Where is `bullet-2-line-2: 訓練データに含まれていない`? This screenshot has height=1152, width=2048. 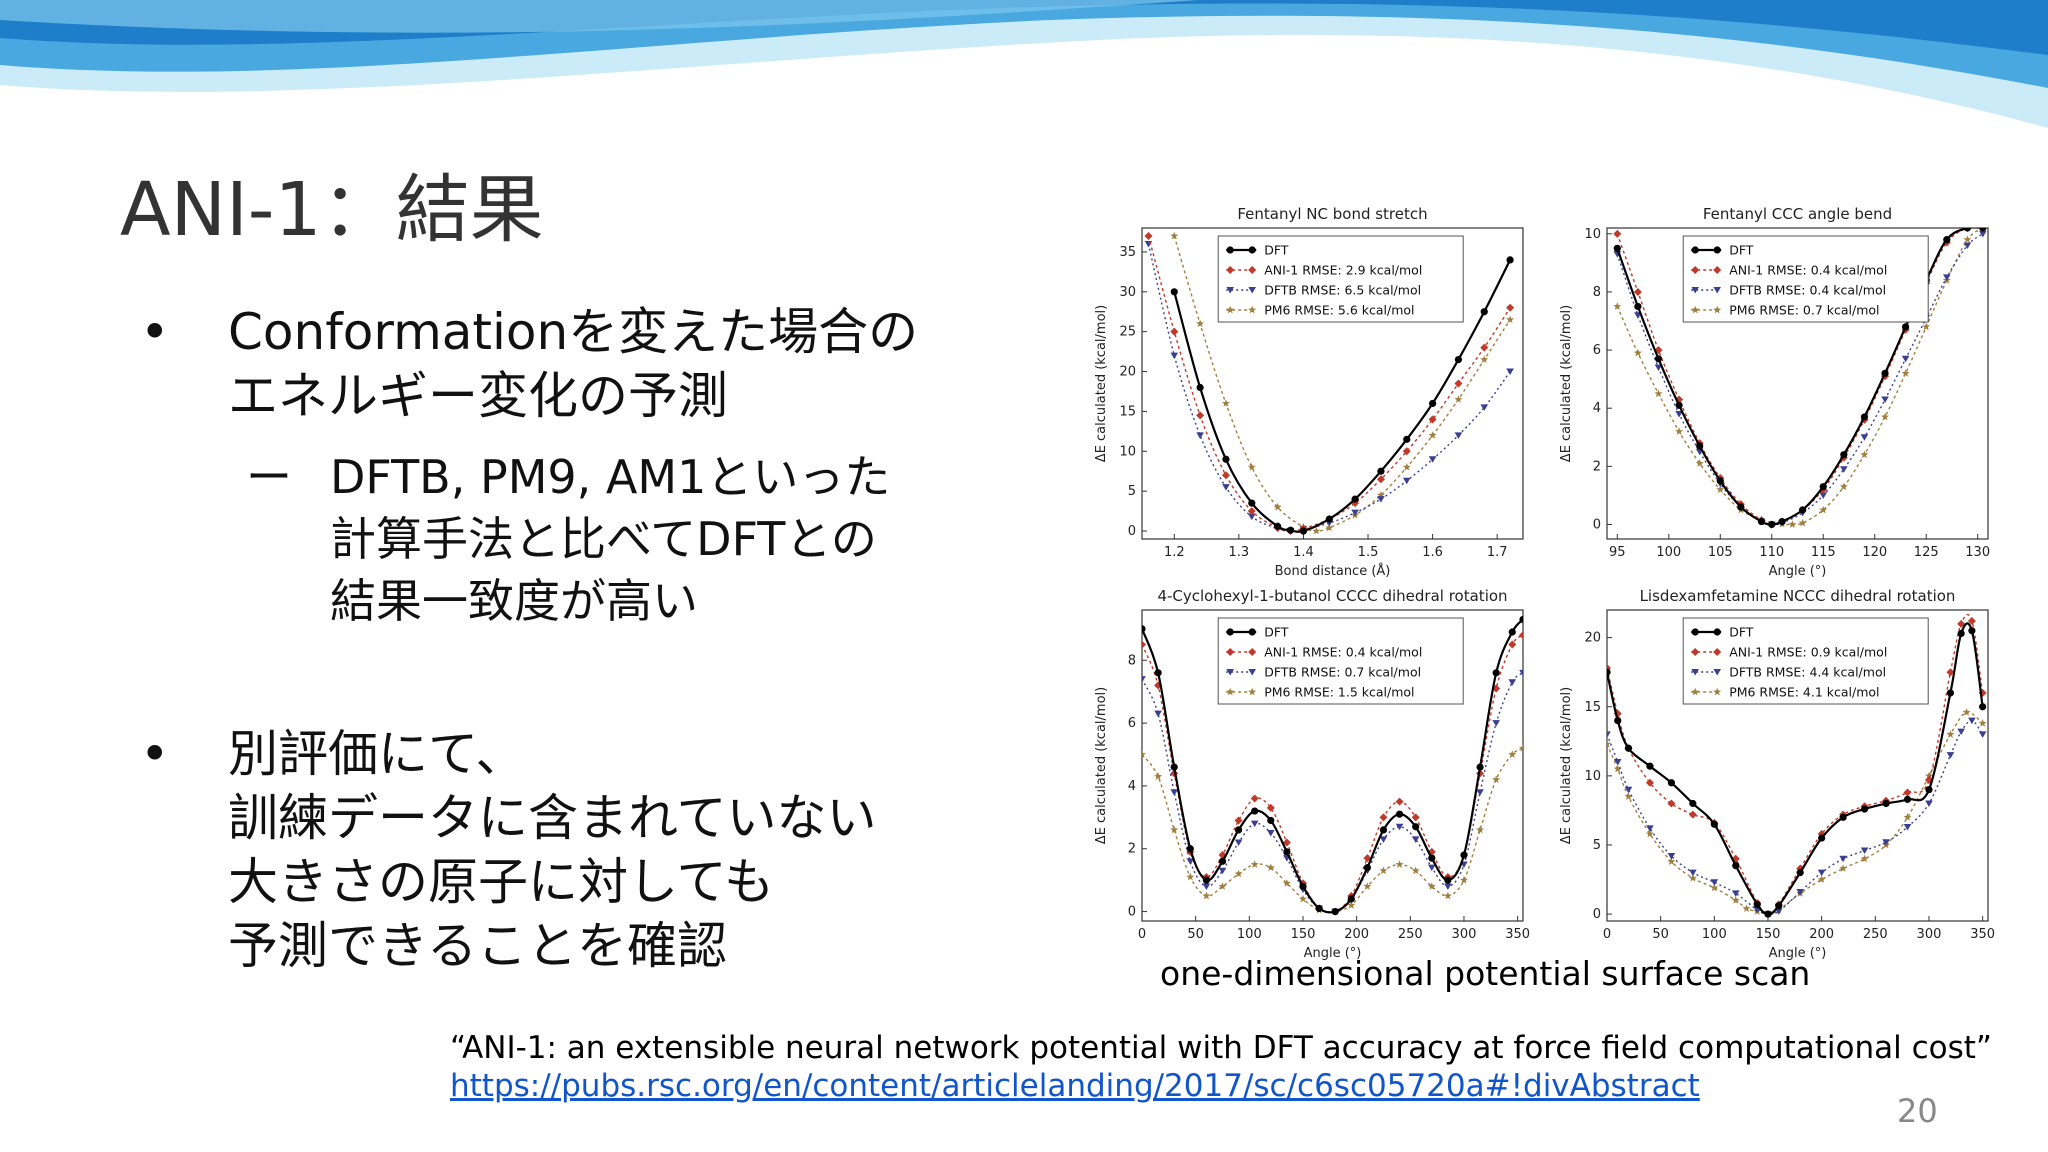
bullet-2-line-2: 訓練データに含まれていない is located at coordinates (552, 818).